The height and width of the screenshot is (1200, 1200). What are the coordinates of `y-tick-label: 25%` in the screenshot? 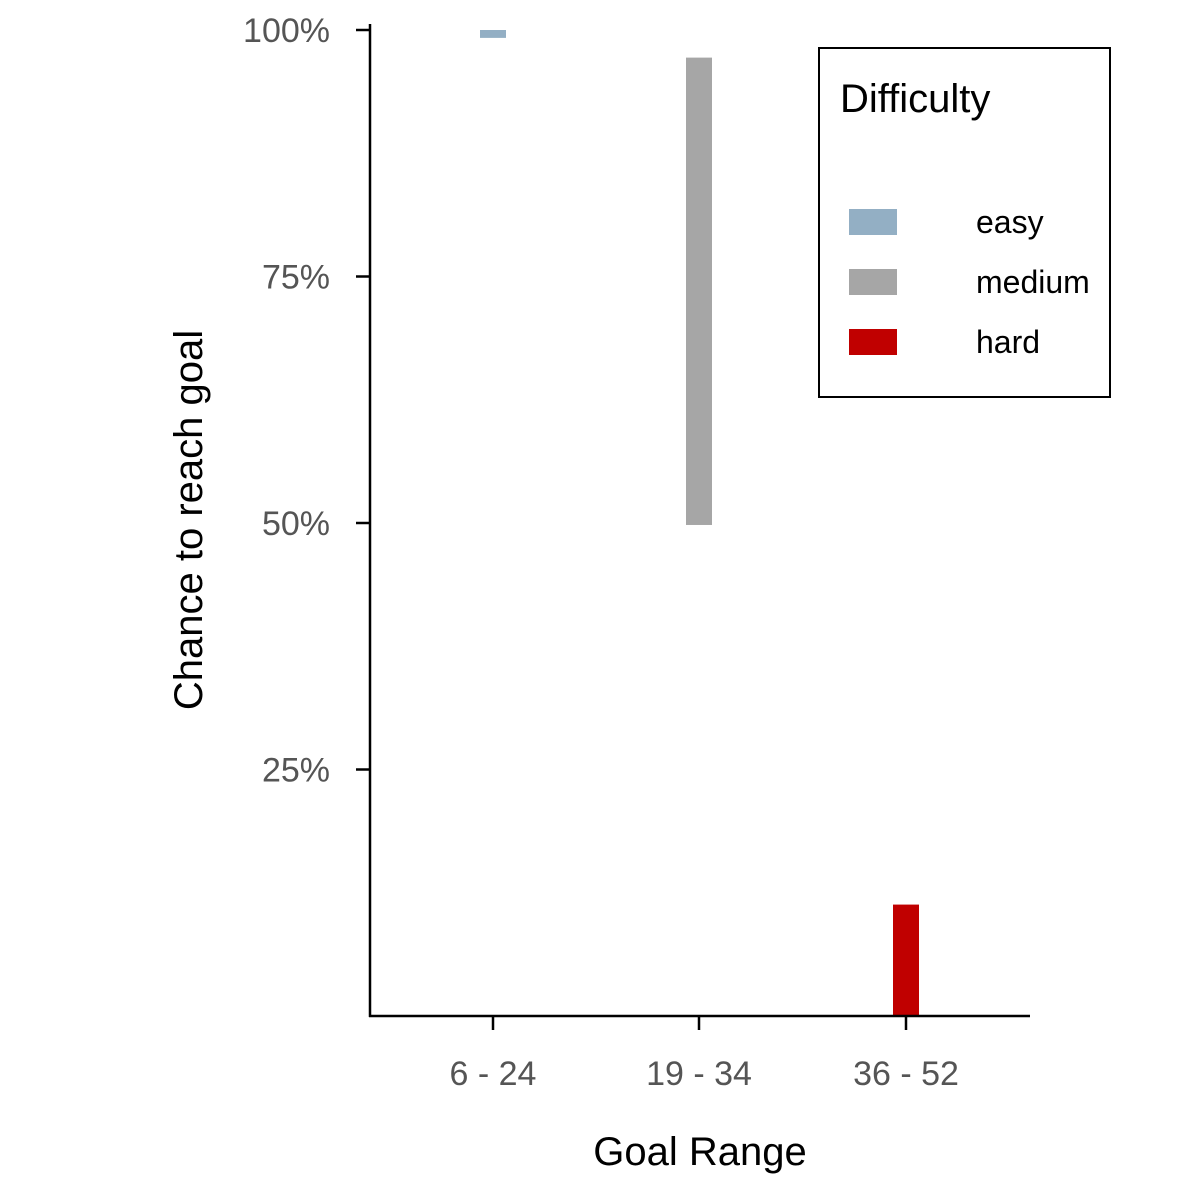 It's located at (296, 771).